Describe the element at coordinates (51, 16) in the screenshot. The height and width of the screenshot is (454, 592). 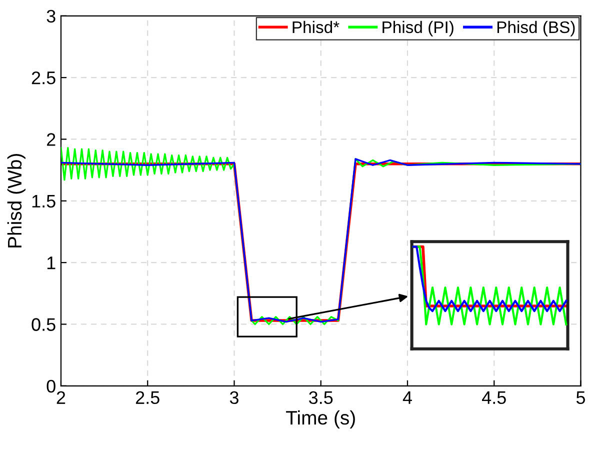
I see `y-tick-label: 3` at that location.